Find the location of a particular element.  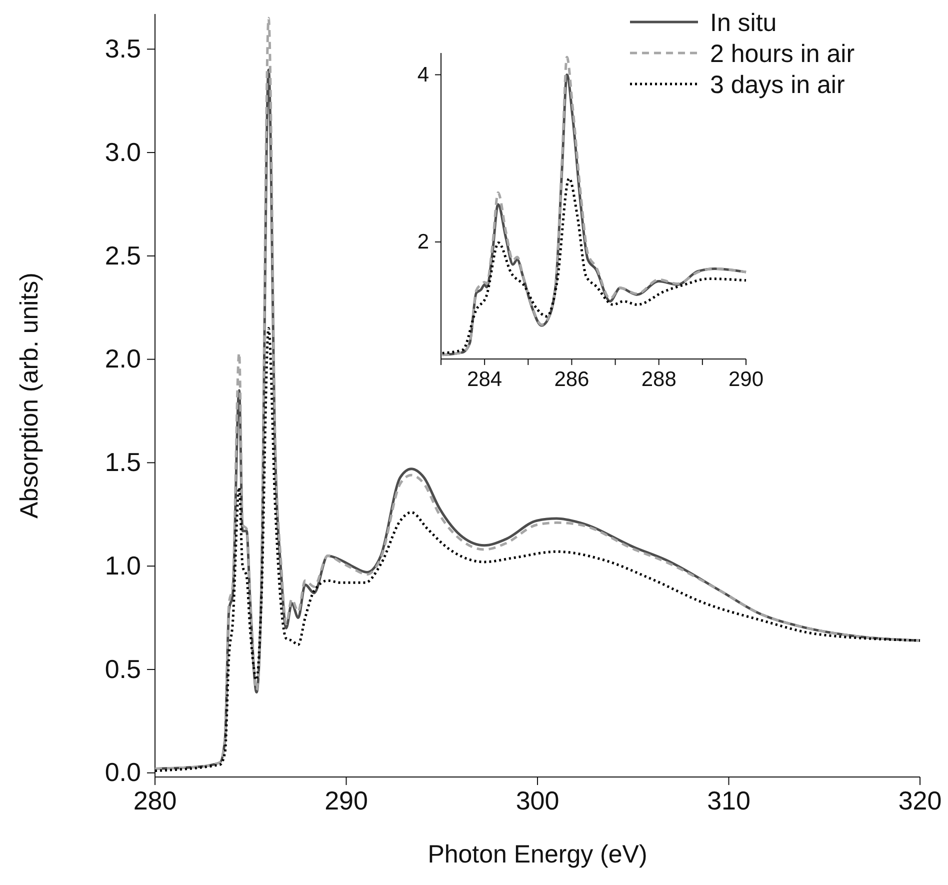

x-tick-label: 284 is located at coordinates (484, 379).